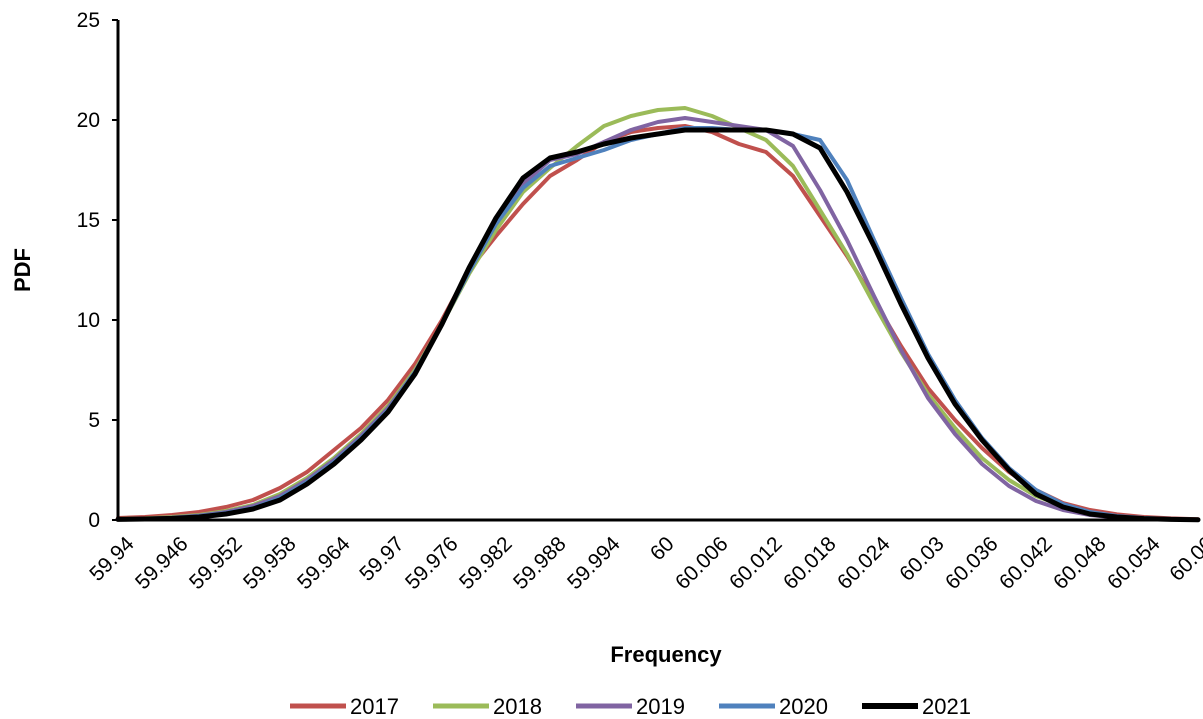 This screenshot has height=719, width=1203. I want to click on x-tick-label: 59.994, so click(594, 563).